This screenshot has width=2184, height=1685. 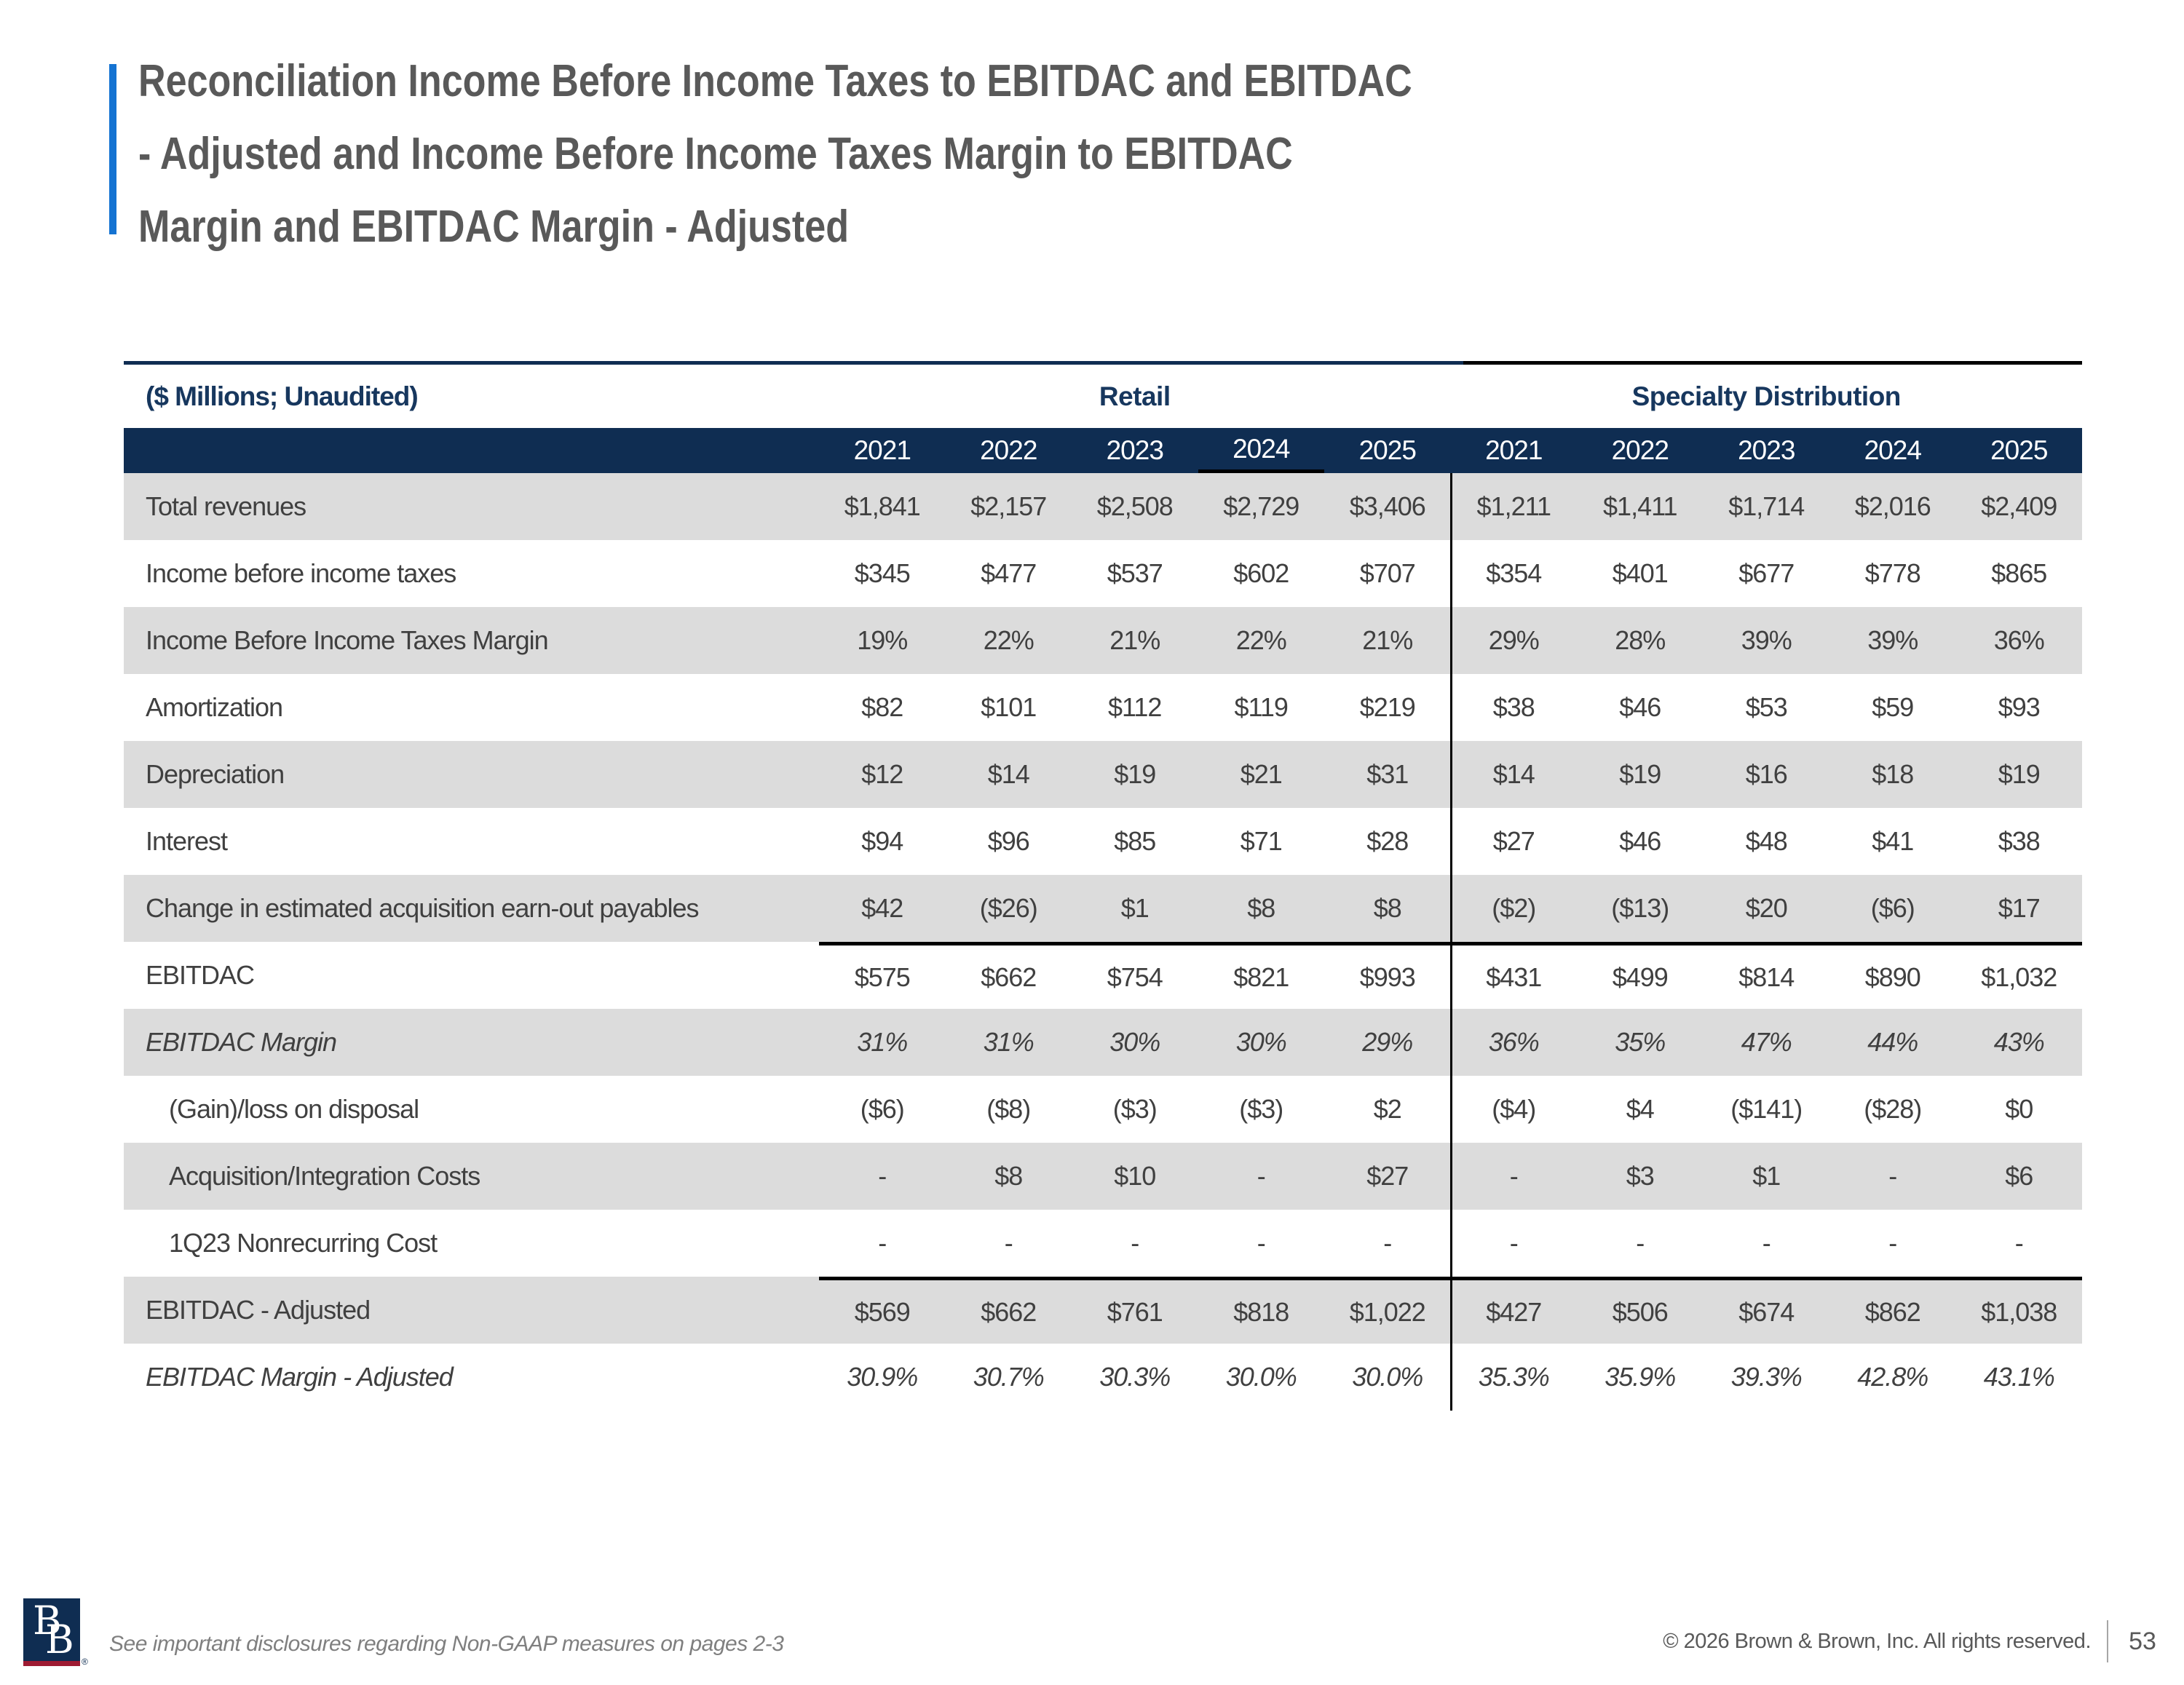 I want to click on table-row: Interest $94 $96 $85 $71 $28 $27 $46 $48 $41 $38, so click(x=1103, y=841).